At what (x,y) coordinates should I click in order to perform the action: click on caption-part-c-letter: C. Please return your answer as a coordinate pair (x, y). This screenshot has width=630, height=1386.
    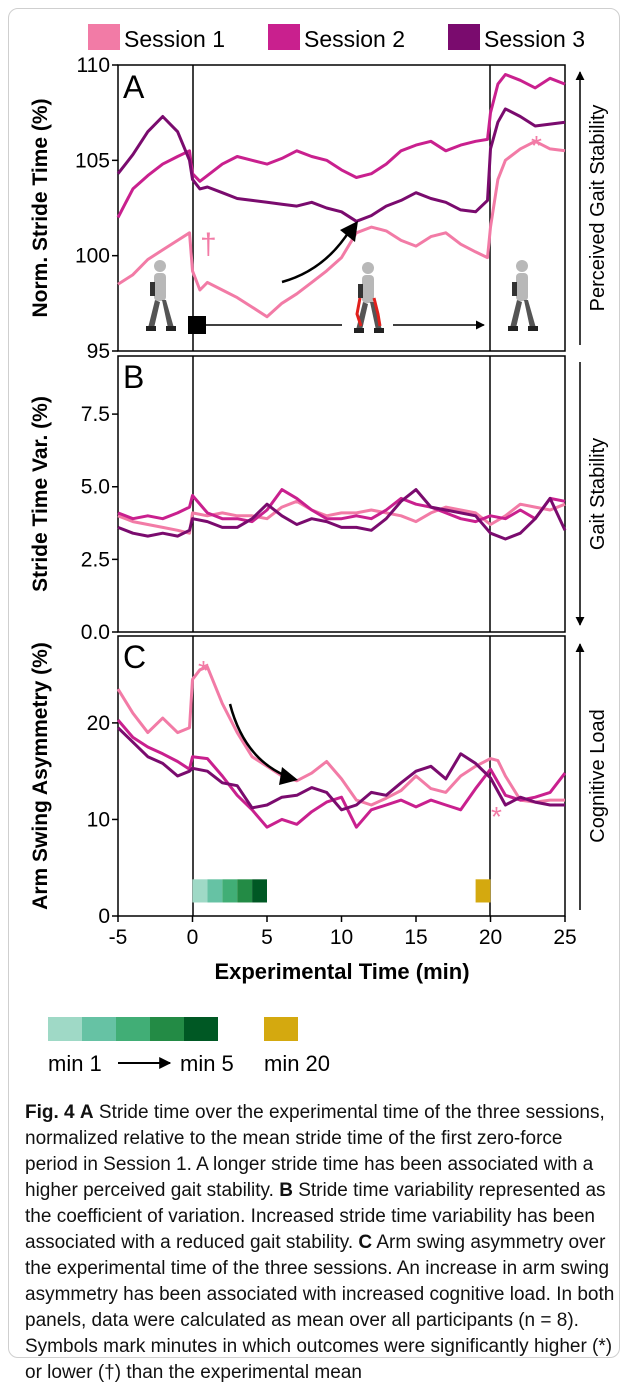
    Looking at the image, I should click on (365, 1242).